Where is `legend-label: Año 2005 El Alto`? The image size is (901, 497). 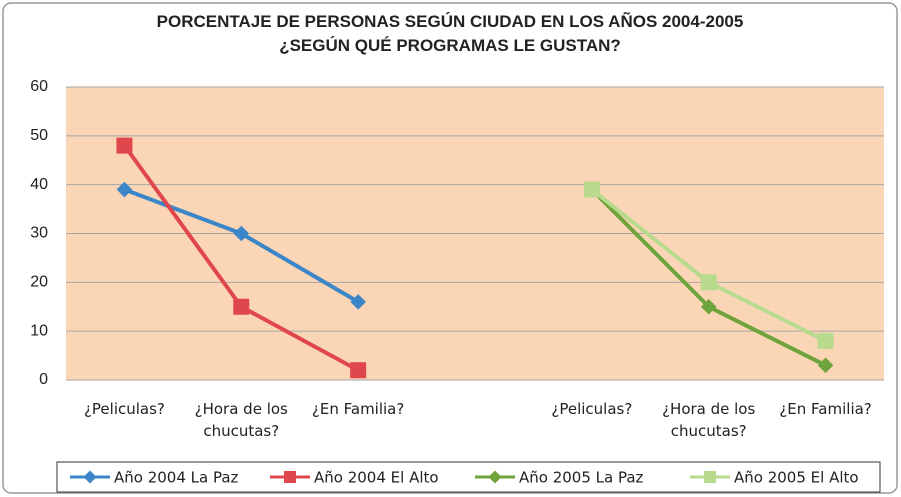
legend-label: Año 2005 El Alto is located at coordinates (796, 478).